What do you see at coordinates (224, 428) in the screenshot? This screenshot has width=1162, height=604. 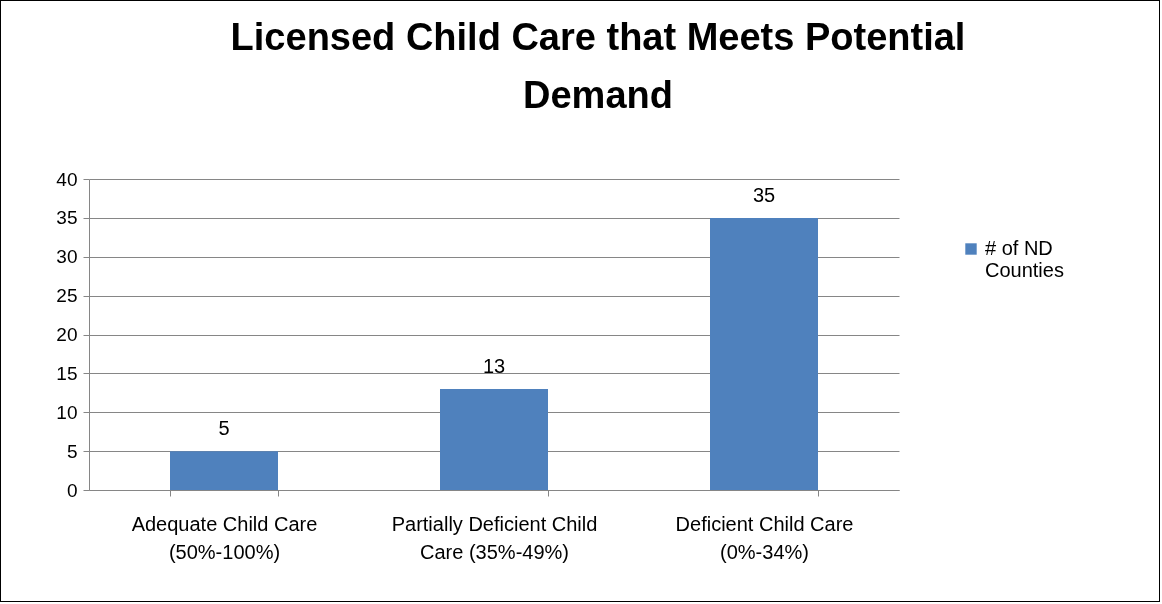 I see `data-label: 5` at bounding box center [224, 428].